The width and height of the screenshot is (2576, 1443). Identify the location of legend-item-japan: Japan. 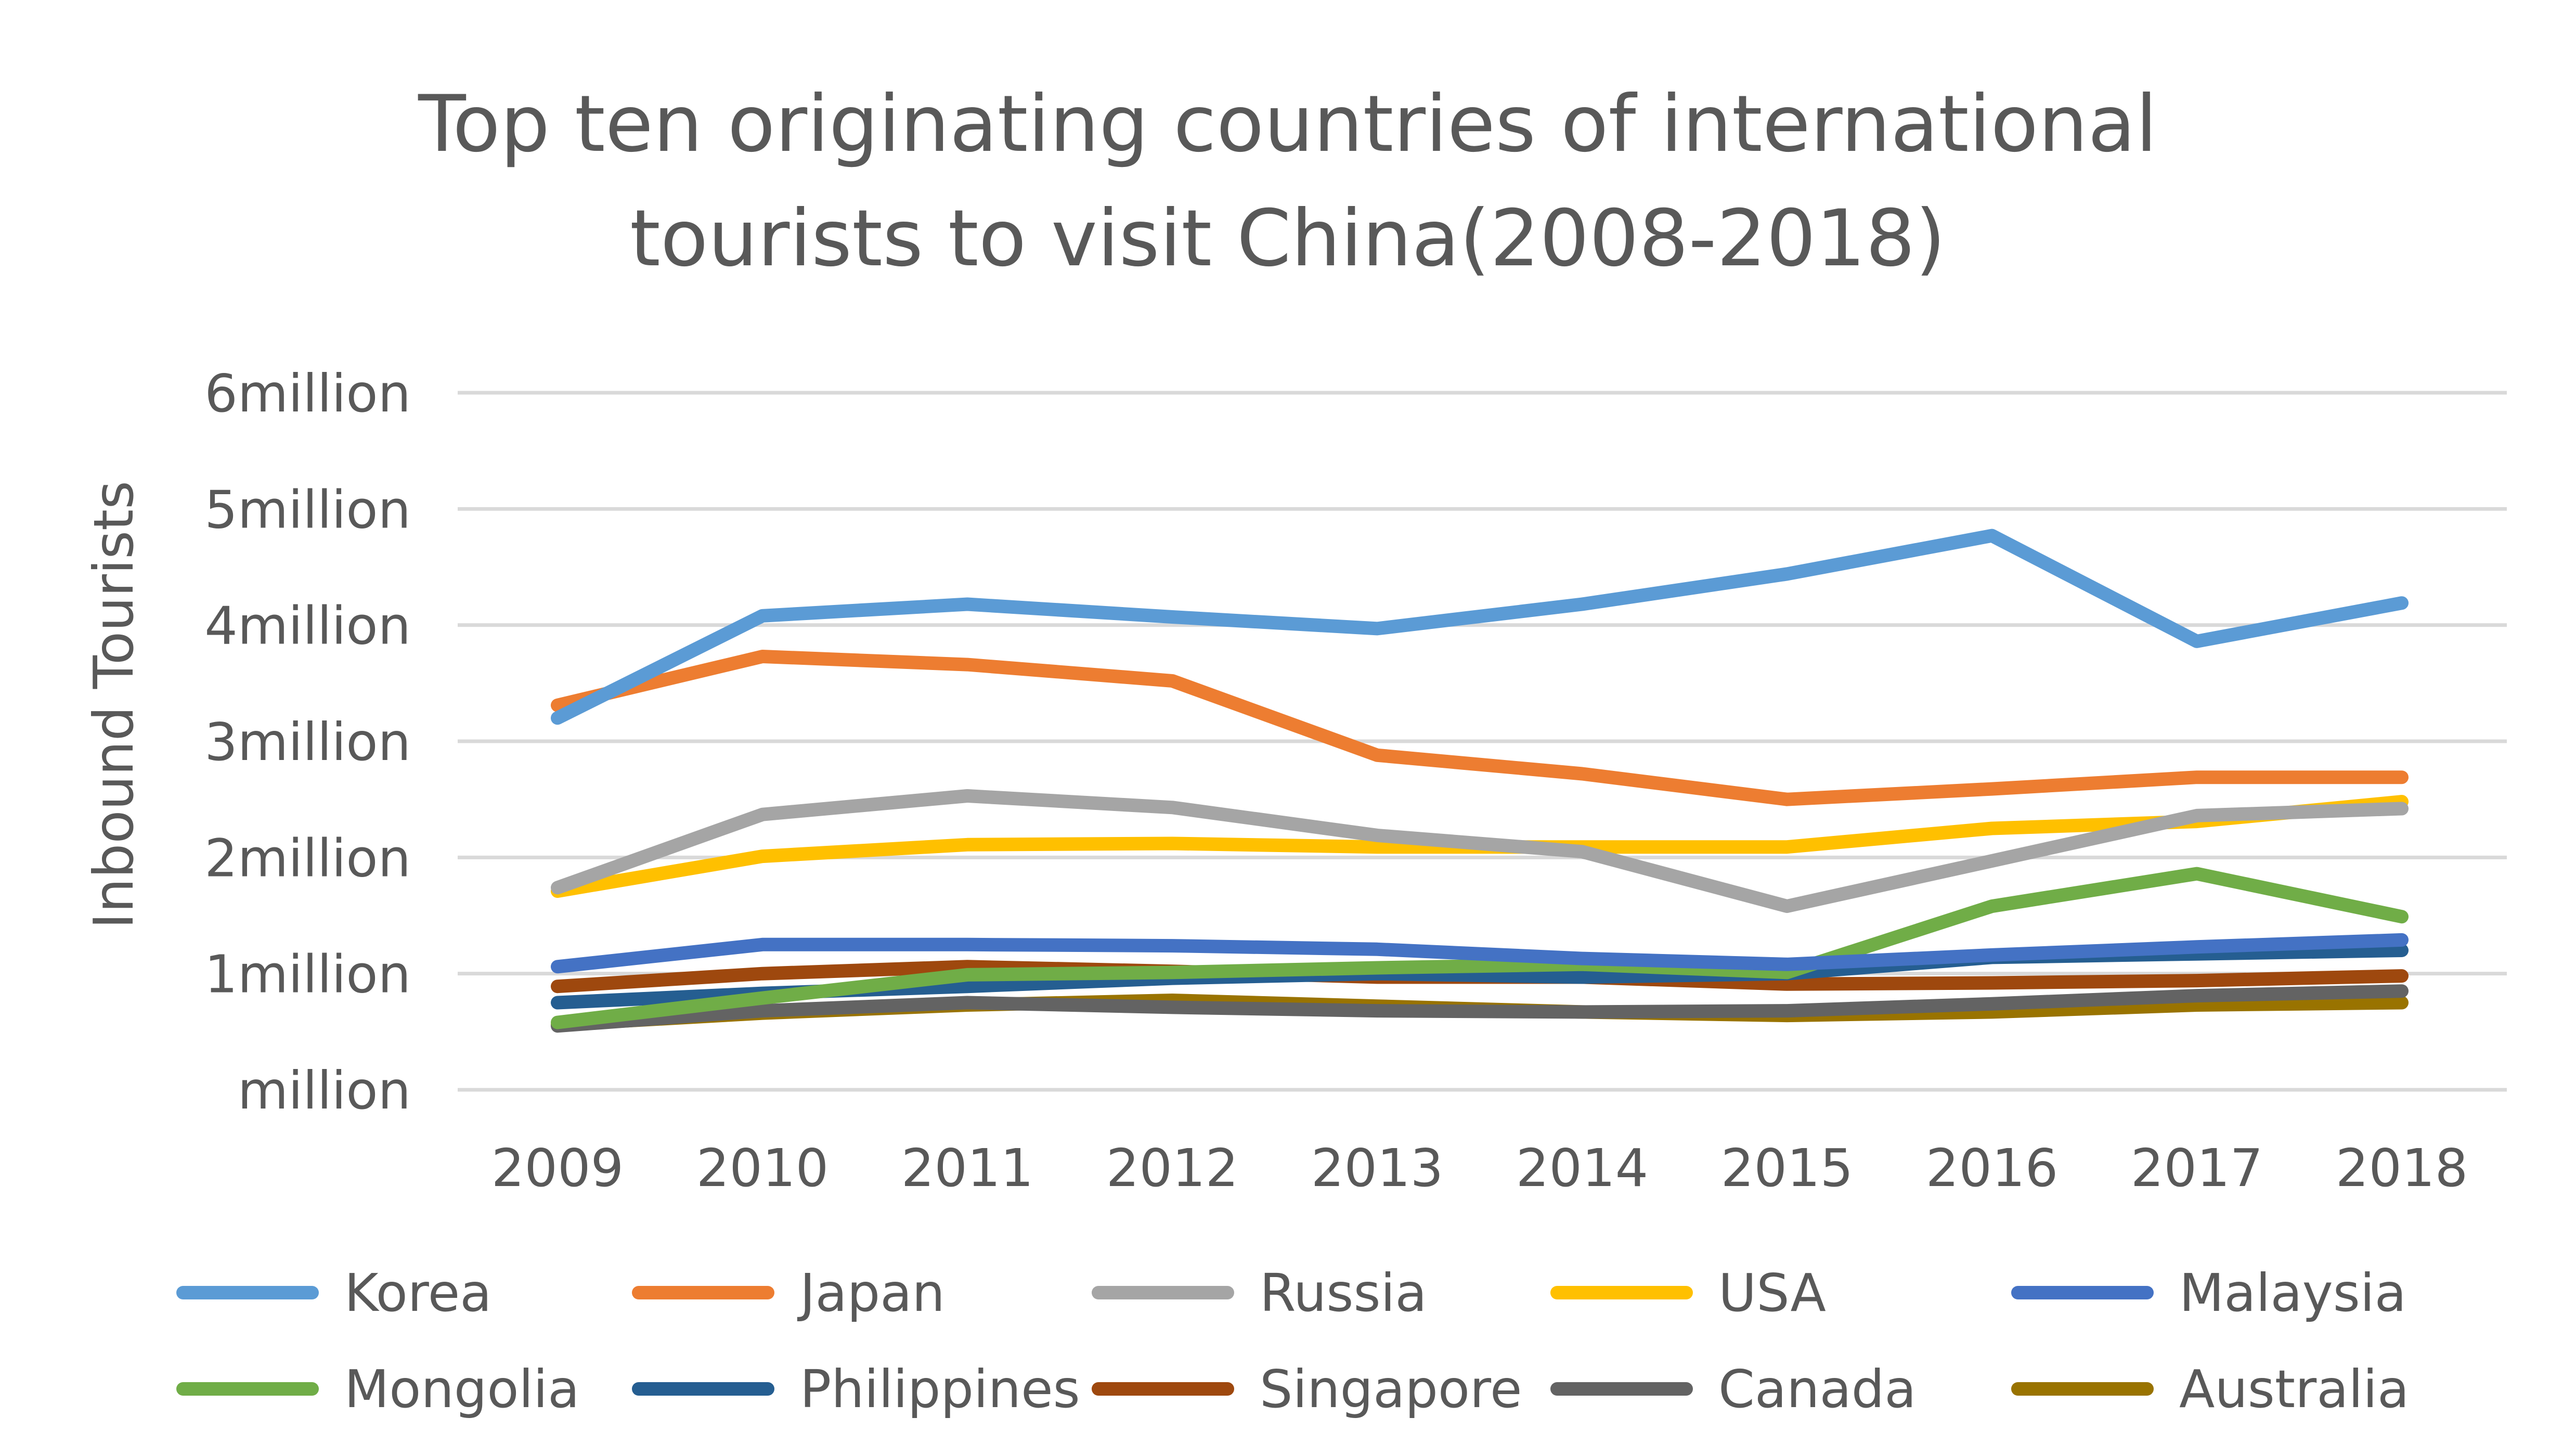
(789, 1292).